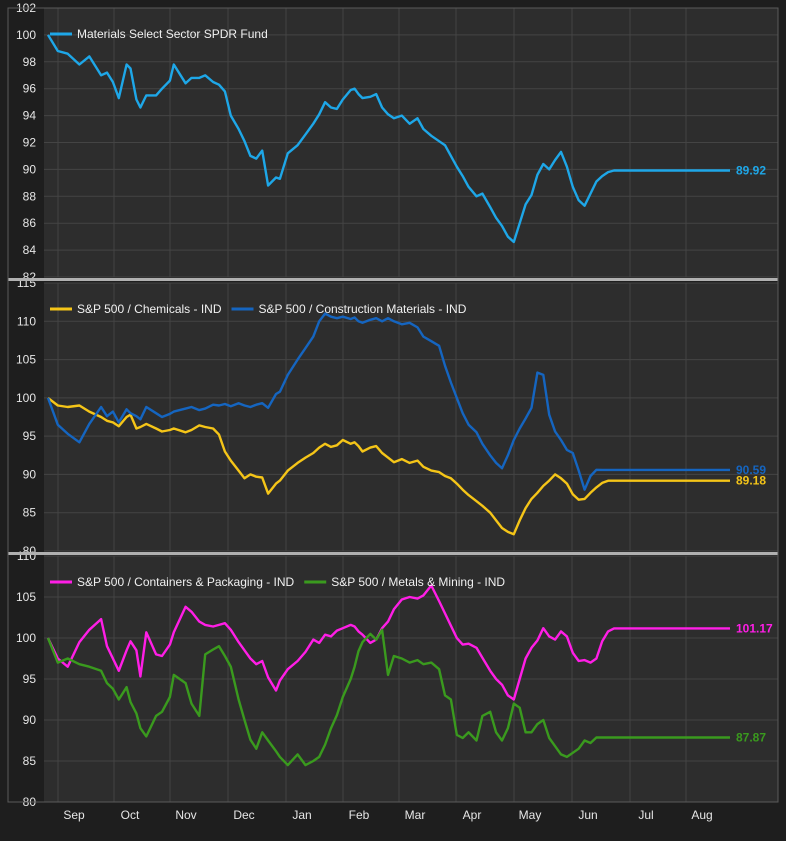 The image size is (786, 841). What do you see at coordinates (30, 116) in the screenshot?
I see `y-tick-label: 94` at bounding box center [30, 116].